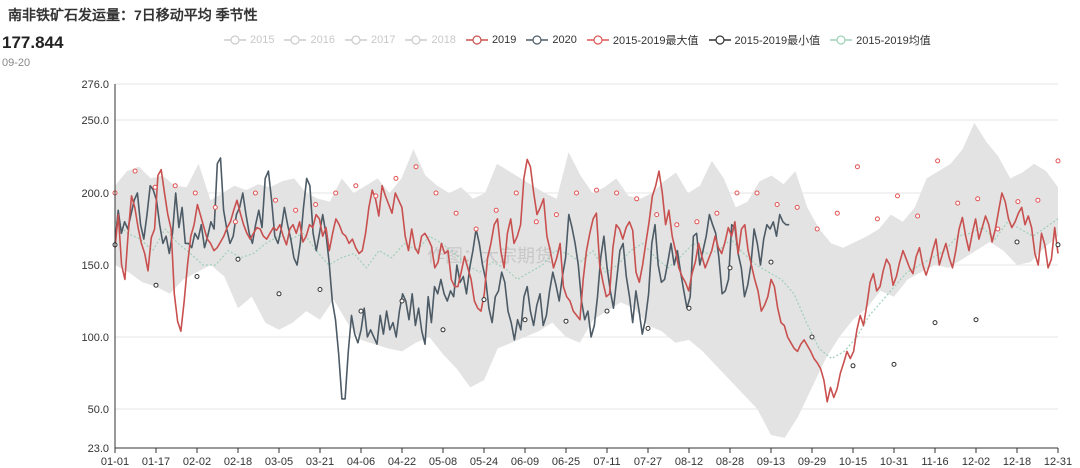  I want to click on legend-item-2015-2019最大值: 2015-2019最大值, so click(642, 40).